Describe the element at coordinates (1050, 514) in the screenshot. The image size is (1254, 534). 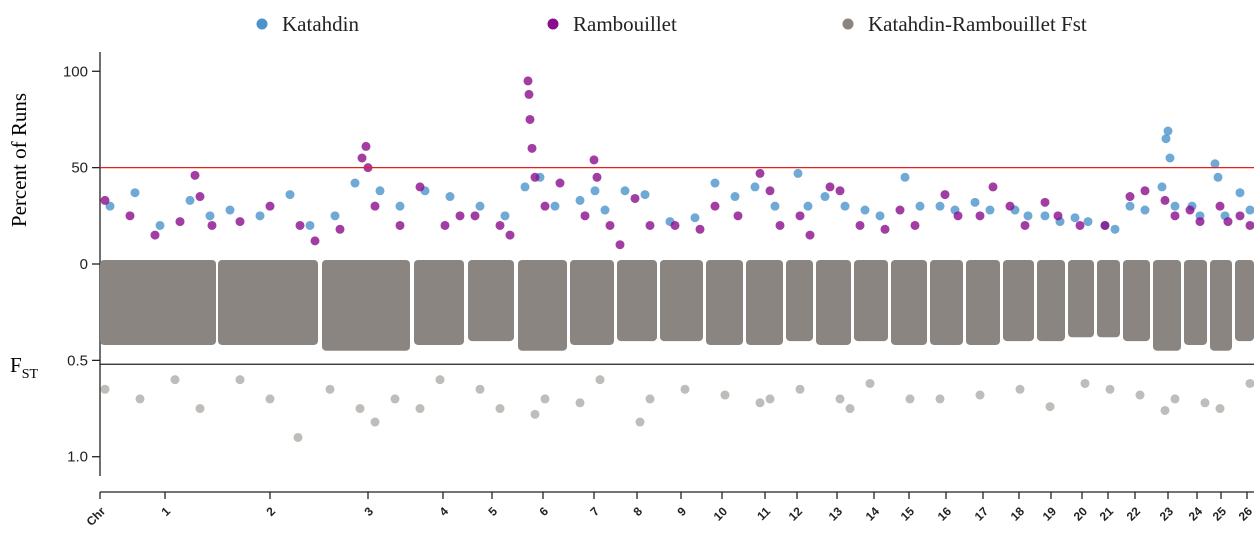
I see `x-tick-label: 19` at that location.